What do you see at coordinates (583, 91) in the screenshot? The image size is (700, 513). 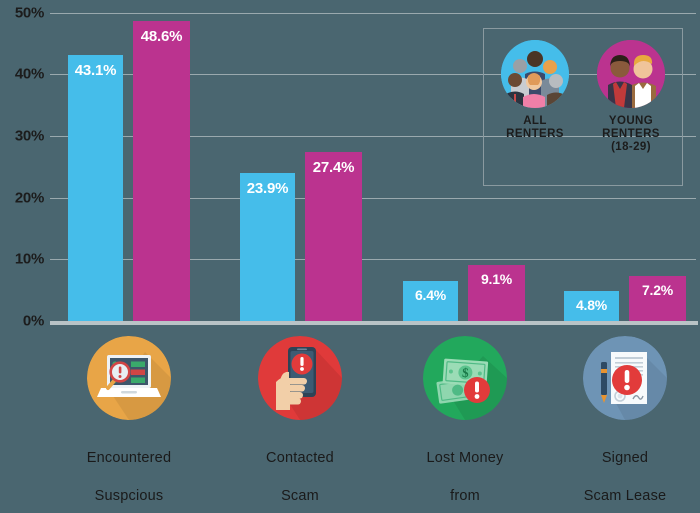 I see `legend-items: ALL RENTERS` at bounding box center [583, 91].